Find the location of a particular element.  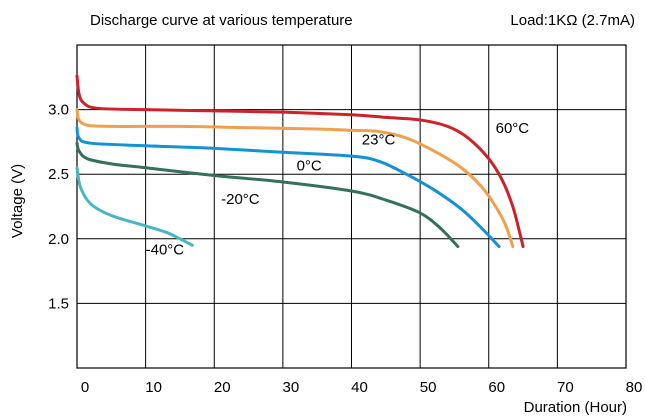

y-tick-label: 2.5 is located at coordinates (58, 174).